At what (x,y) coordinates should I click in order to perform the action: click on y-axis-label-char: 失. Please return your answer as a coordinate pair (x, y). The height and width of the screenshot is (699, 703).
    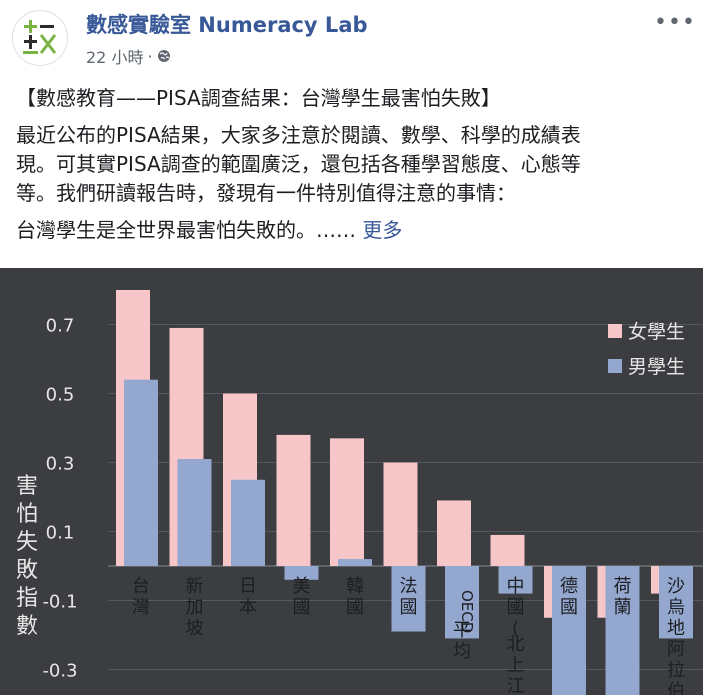
    Looking at the image, I should click on (27, 542).